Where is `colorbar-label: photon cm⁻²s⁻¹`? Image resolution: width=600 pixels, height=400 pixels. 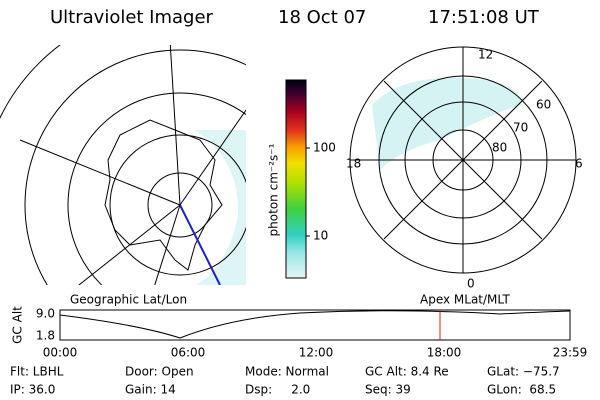 colorbar-label: photon cm⁻²s⁻¹ is located at coordinates (274, 189).